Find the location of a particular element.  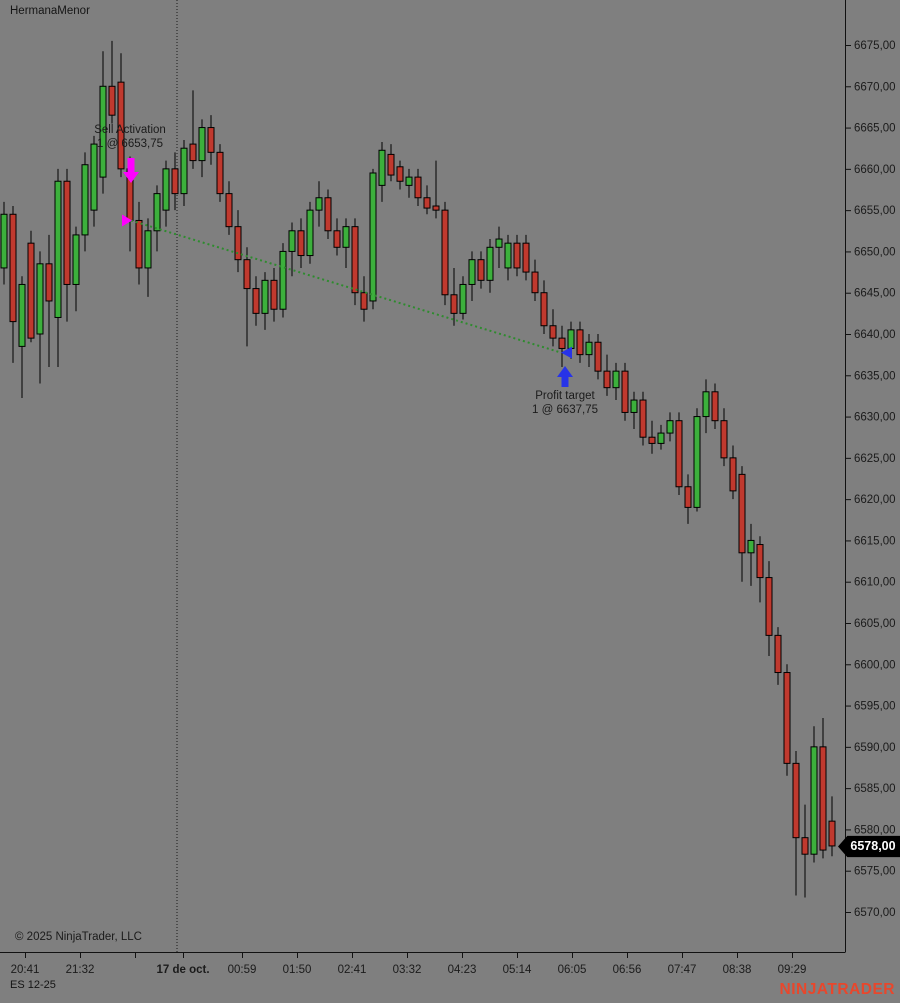

profit-target-annotation: Profit target 1 @ 6637,75 is located at coordinates (565, 403).